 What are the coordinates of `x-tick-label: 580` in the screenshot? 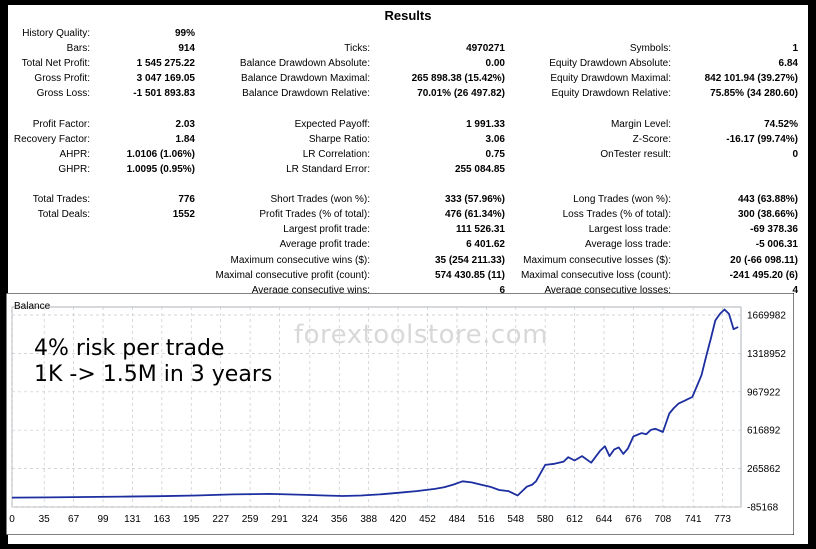 It's located at (545, 519).